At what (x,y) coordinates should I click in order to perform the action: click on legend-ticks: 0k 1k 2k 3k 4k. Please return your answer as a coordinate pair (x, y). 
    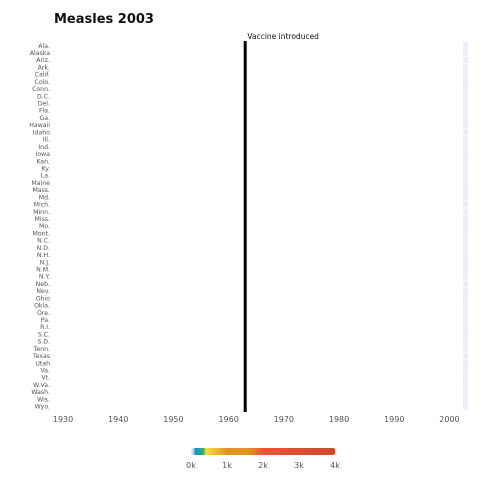
    Looking at the image, I should click on (263, 465).